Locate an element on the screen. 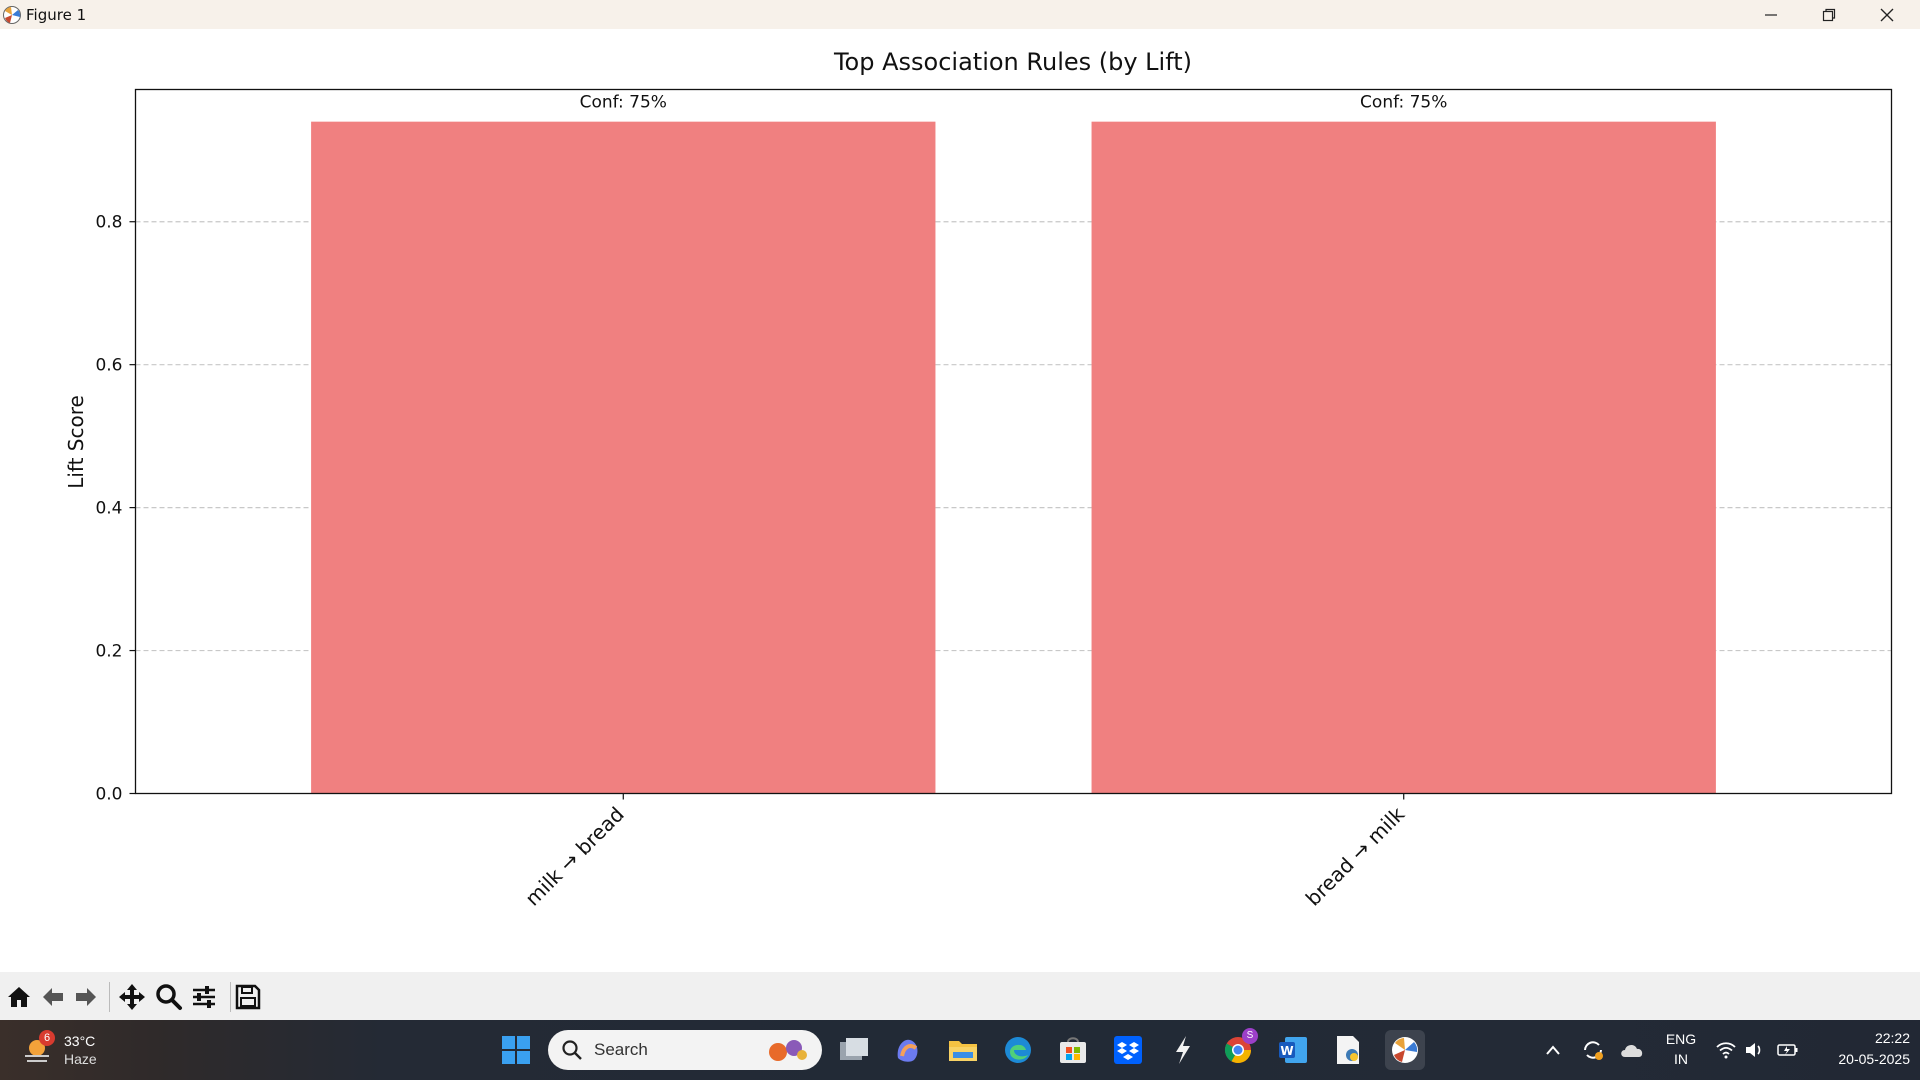 The height and width of the screenshot is (1080, 1920). zoom-button is located at coordinates (169, 997).